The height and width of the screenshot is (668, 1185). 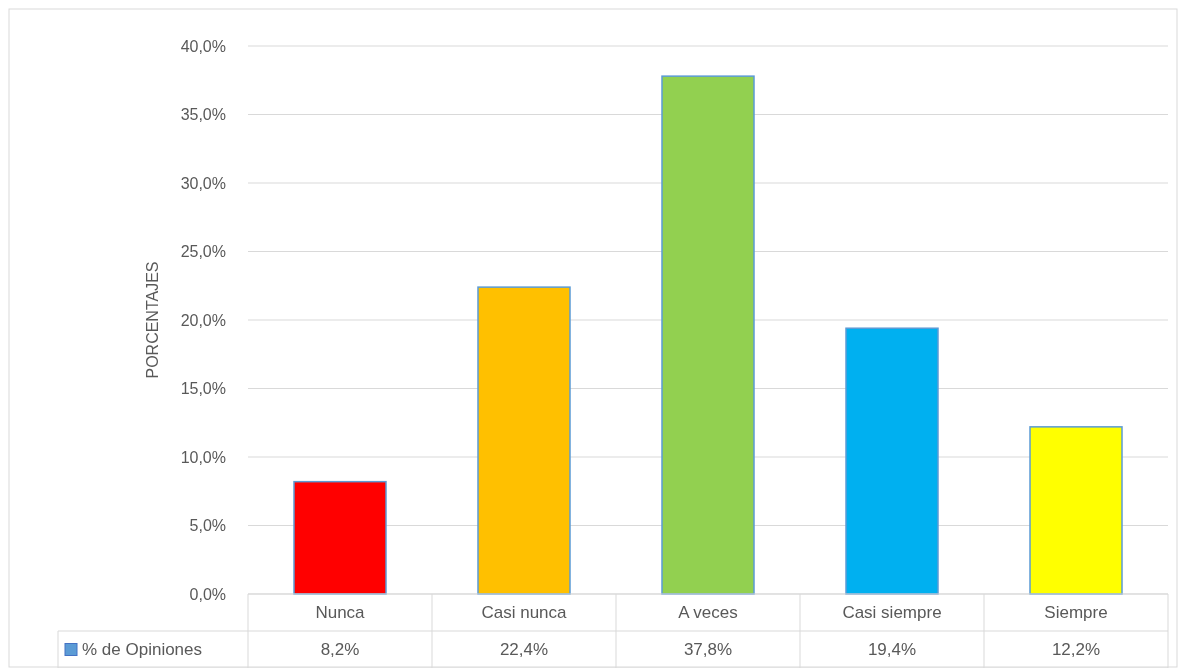 I want to click on data-label: 19,4%, so click(x=892, y=650).